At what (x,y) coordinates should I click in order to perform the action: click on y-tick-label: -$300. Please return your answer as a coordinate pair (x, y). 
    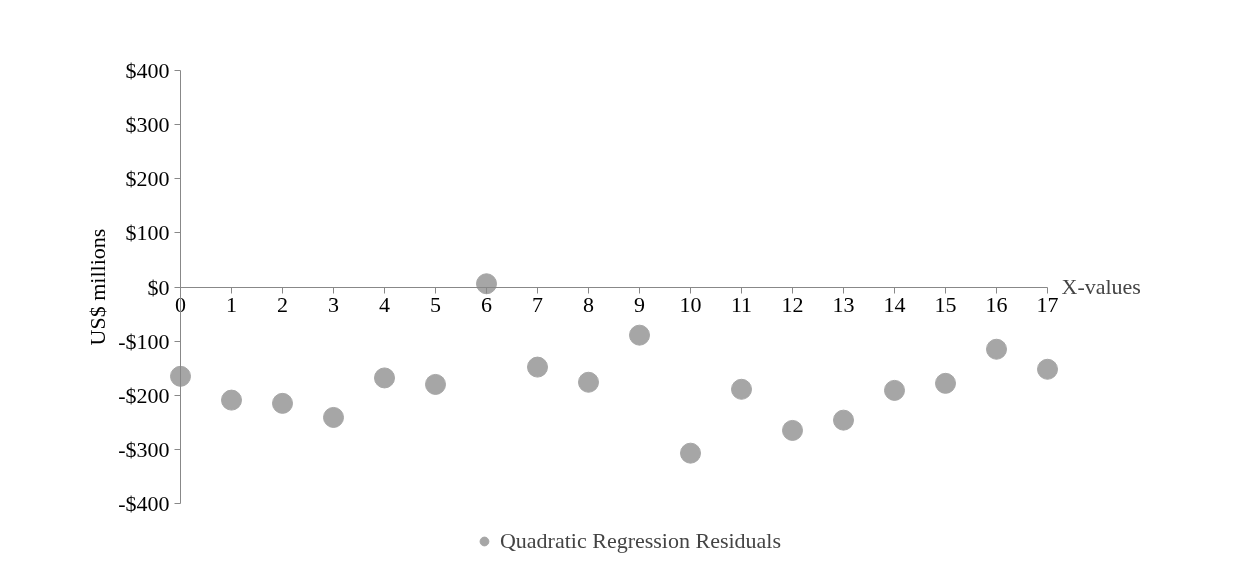
    Looking at the image, I should click on (144, 449).